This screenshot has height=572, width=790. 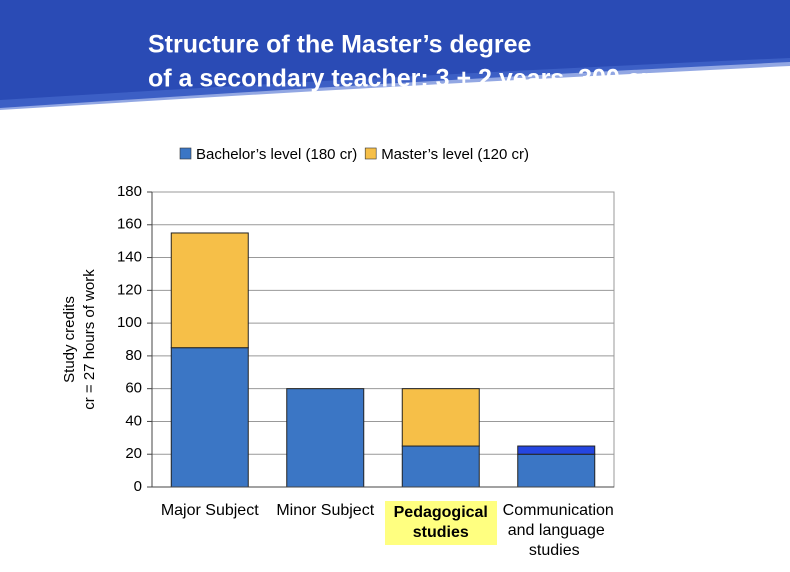 What do you see at coordinates (133, 355) in the screenshot?
I see `y-tick-label: 80` at bounding box center [133, 355].